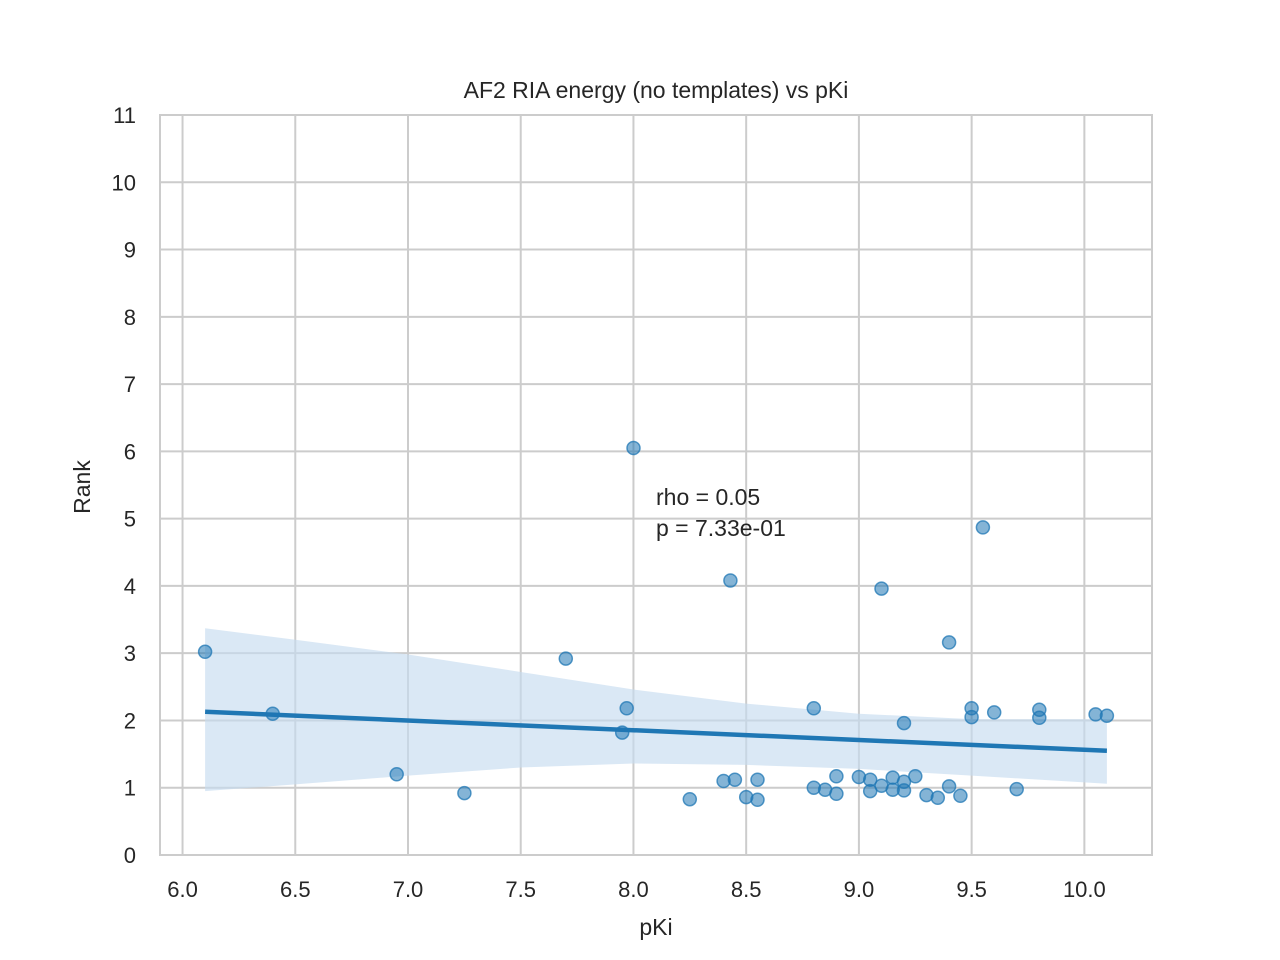 This screenshot has width=1280, height=960. What do you see at coordinates (656, 90) in the screenshot?
I see `chart-title: AF2 RIA energy (no templates) vs pKi` at bounding box center [656, 90].